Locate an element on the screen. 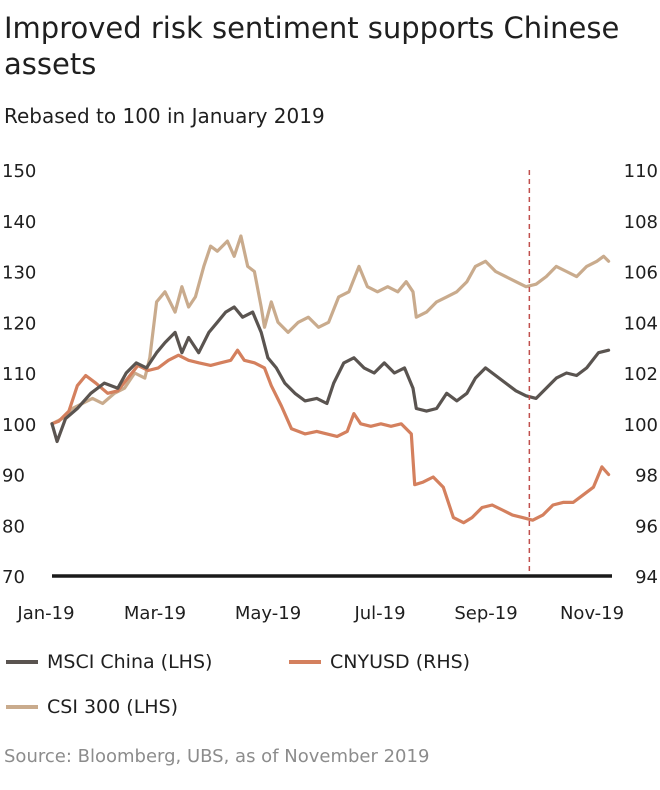 The height and width of the screenshot is (790, 660). legend-swatch-cny is located at coordinates (305, 662).